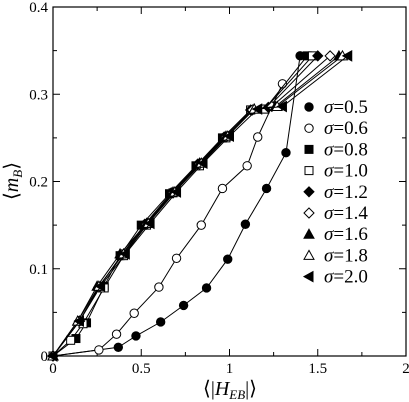 The image size is (409, 402). I want to click on x-tick-label: 1, so click(230, 369).